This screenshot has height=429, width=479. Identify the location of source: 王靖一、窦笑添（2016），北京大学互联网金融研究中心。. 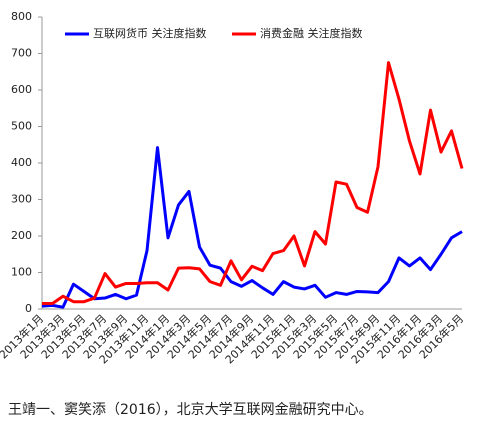
(190, 410).